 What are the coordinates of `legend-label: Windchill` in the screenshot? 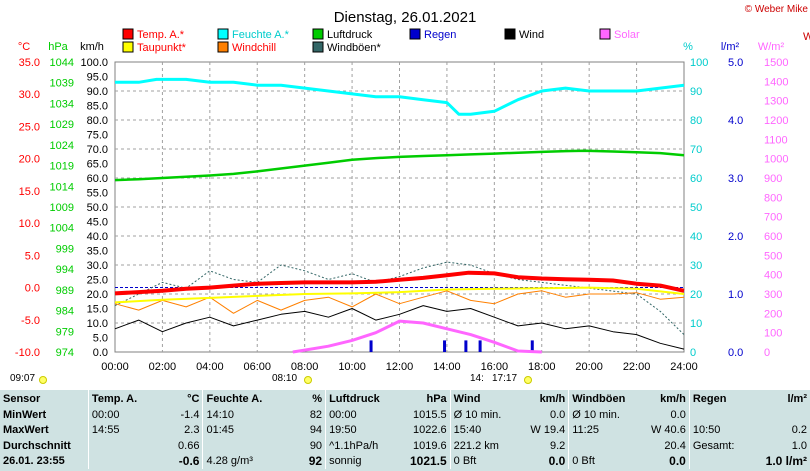 It's located at (254, 48).